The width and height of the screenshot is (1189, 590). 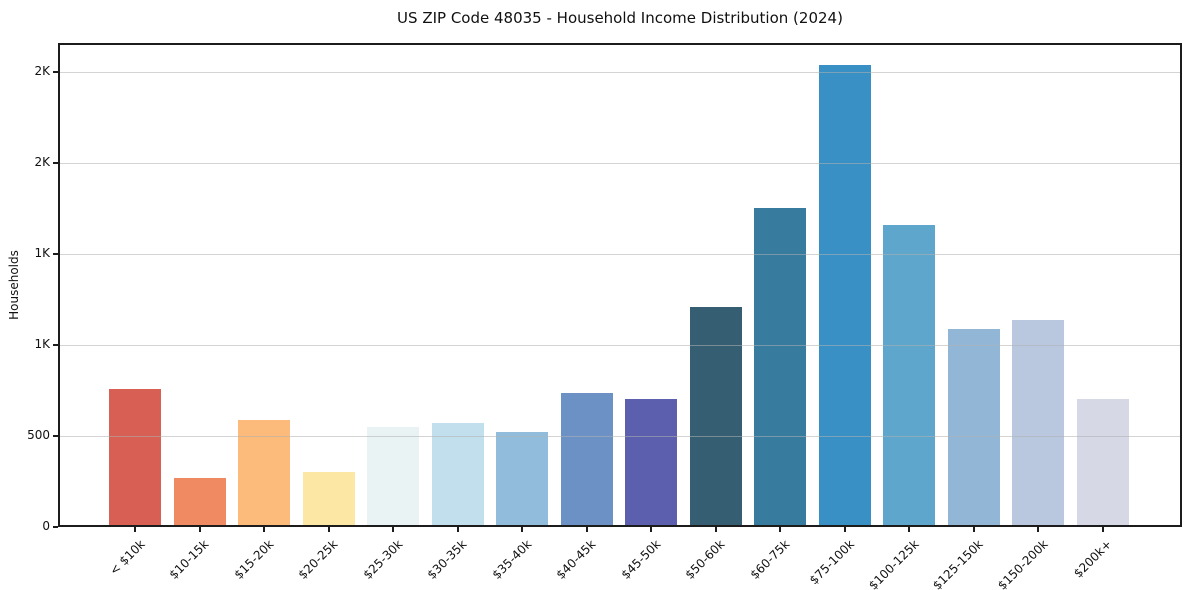 What do you see at coordinates (1022, 563) in the screenshot?
I see `x-tick-label-14: $150-200k` at bounding box center [1022, 563].